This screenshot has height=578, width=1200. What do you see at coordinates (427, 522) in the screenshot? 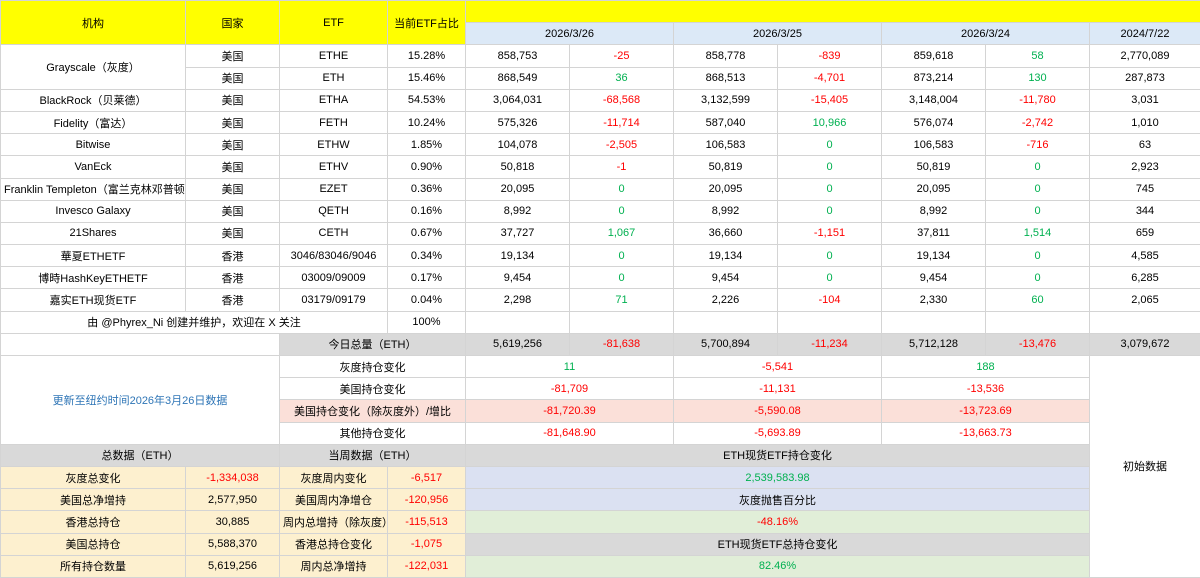
I see `summary-week-value: -115,513` at bounding box center [427, 522].